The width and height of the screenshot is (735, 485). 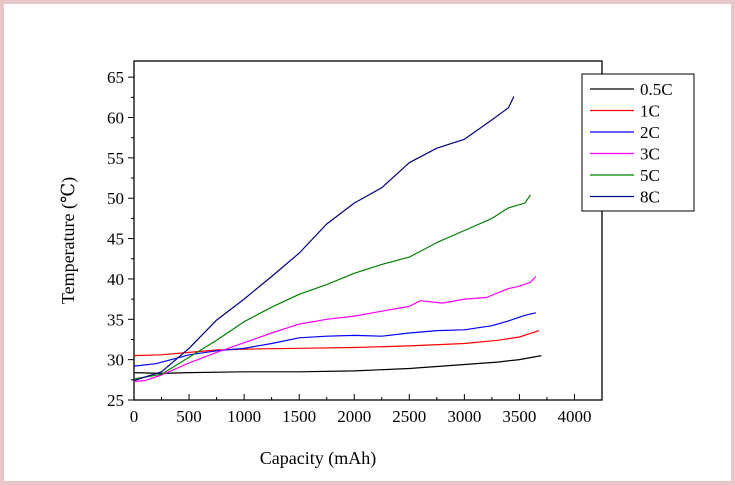 What do you see at coordinates (318, 458) in the screenshot?
I see `x-axis-label: Capacity (mAh)` at bounding box center [318, 458].